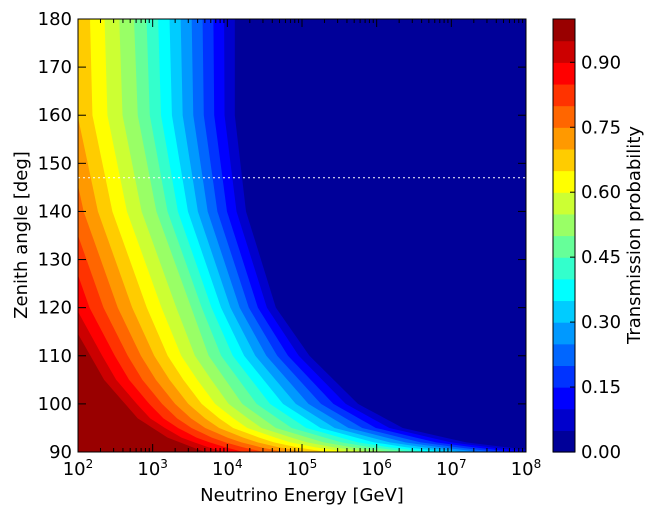 This screenshot has width=649, height=511. What do you see at coordinates (55, 163) in the screenshot?
I see `y-tick-label: 150` at bounding box center [55, 163].